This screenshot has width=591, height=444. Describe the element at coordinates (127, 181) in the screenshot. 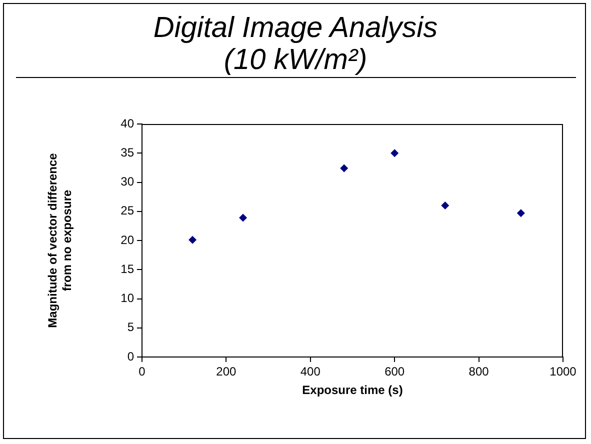

I see `y-tick-label: 30` at that location.